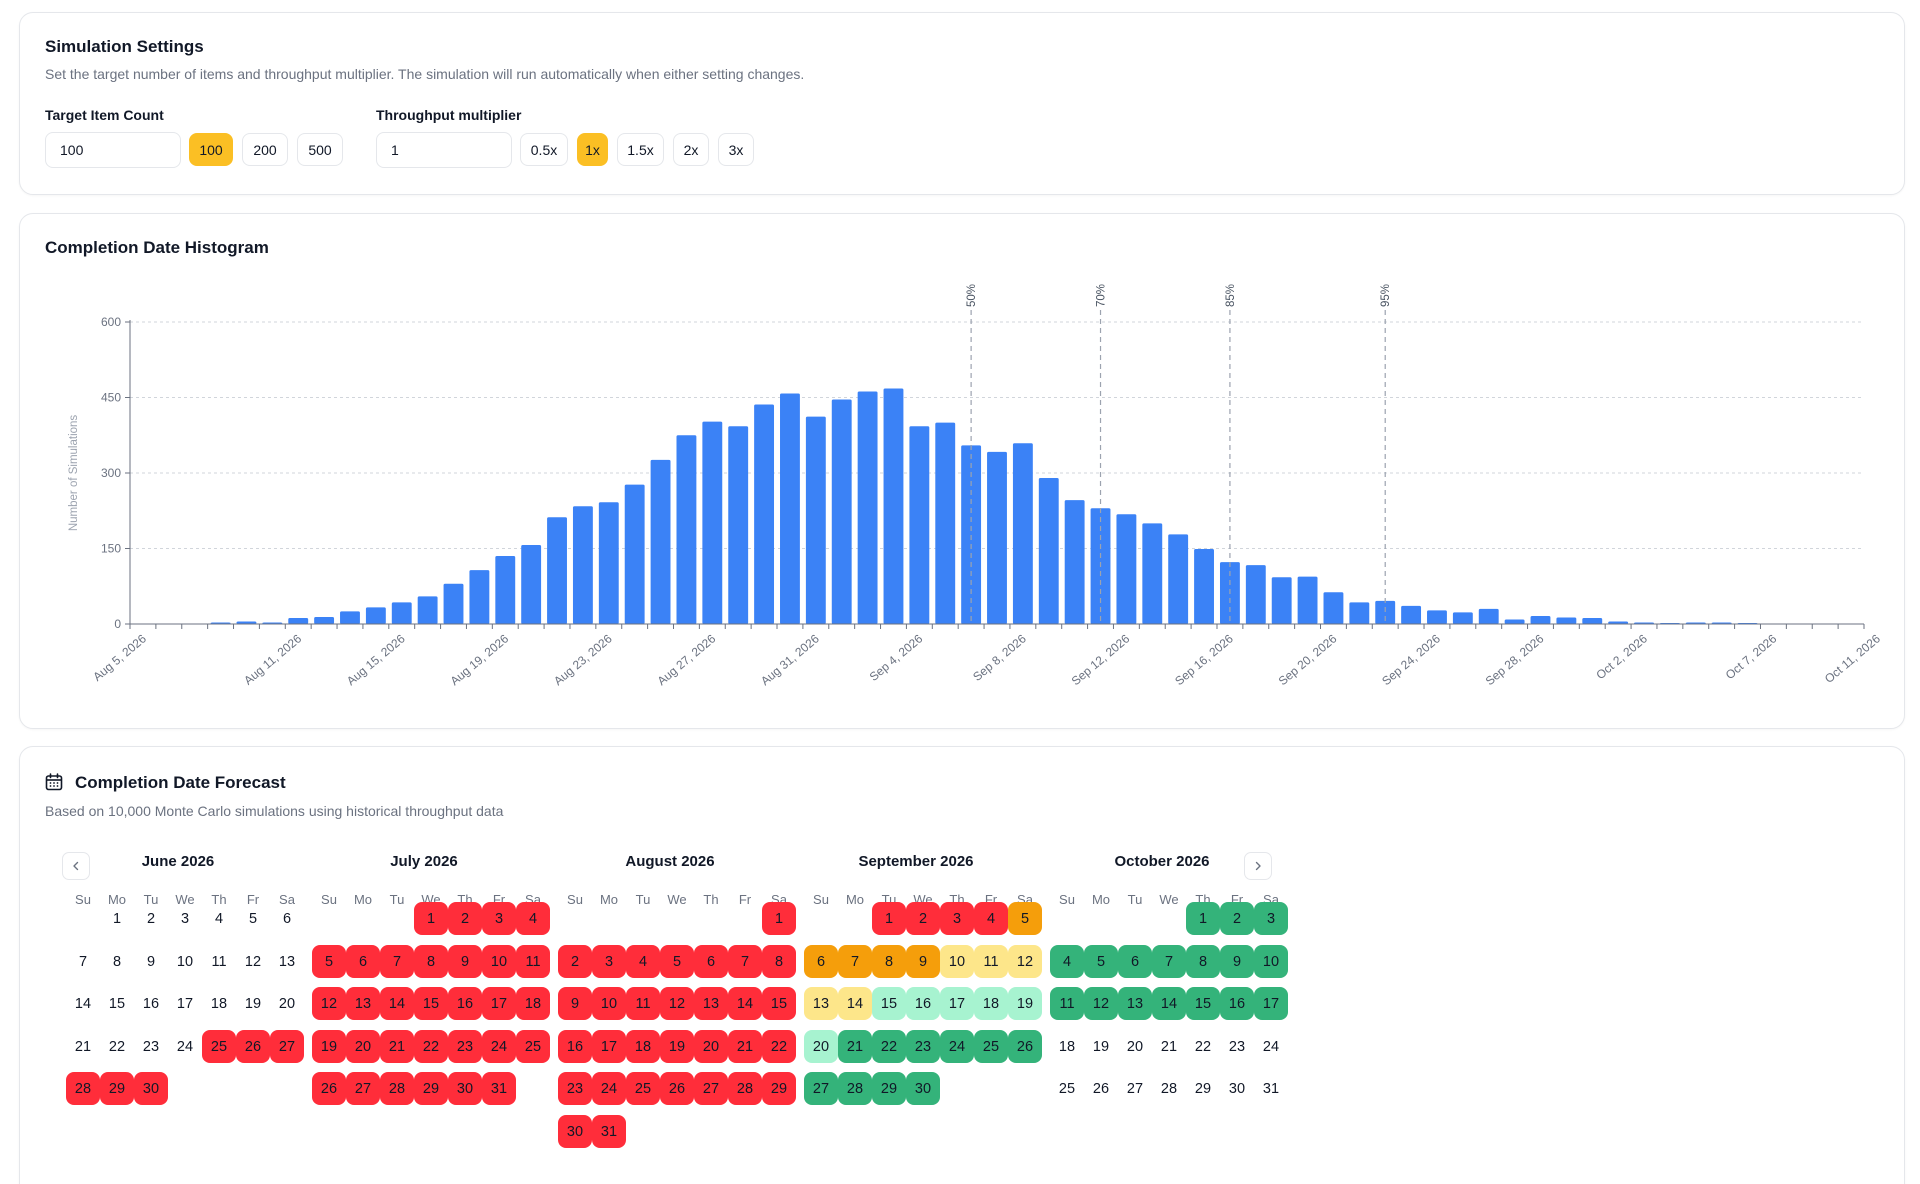 The width and height of the screenshot is (1920, 1184). Describe the element at coordinates (691, 149) in the screenshot. I see `throughput-preset-2x-button: 2x` at that location.